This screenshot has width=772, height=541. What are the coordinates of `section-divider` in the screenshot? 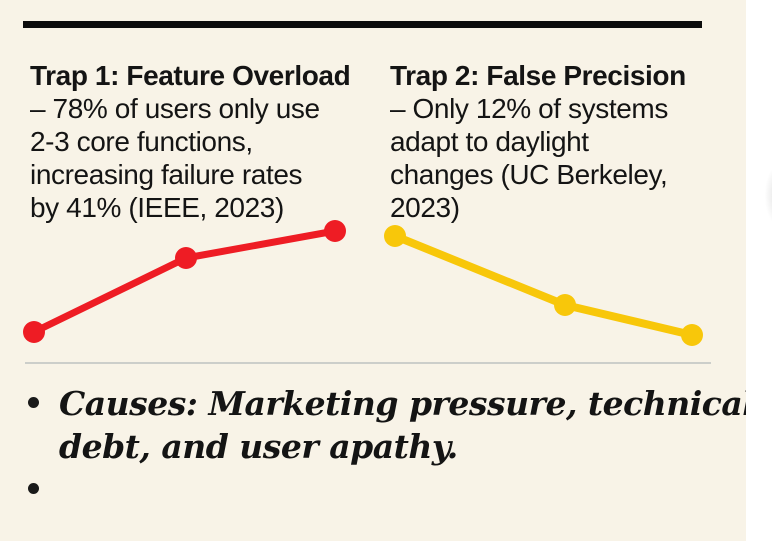 It's located at (368, 363).